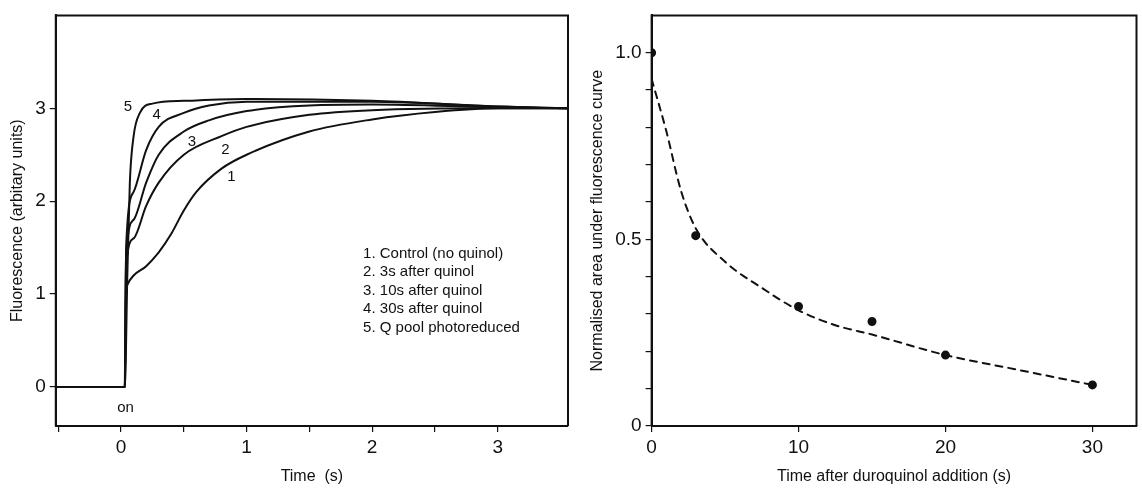  Describe the element at coordinates (497, 446) in the screenshot. I see `x-tick-label: 3` at that location.